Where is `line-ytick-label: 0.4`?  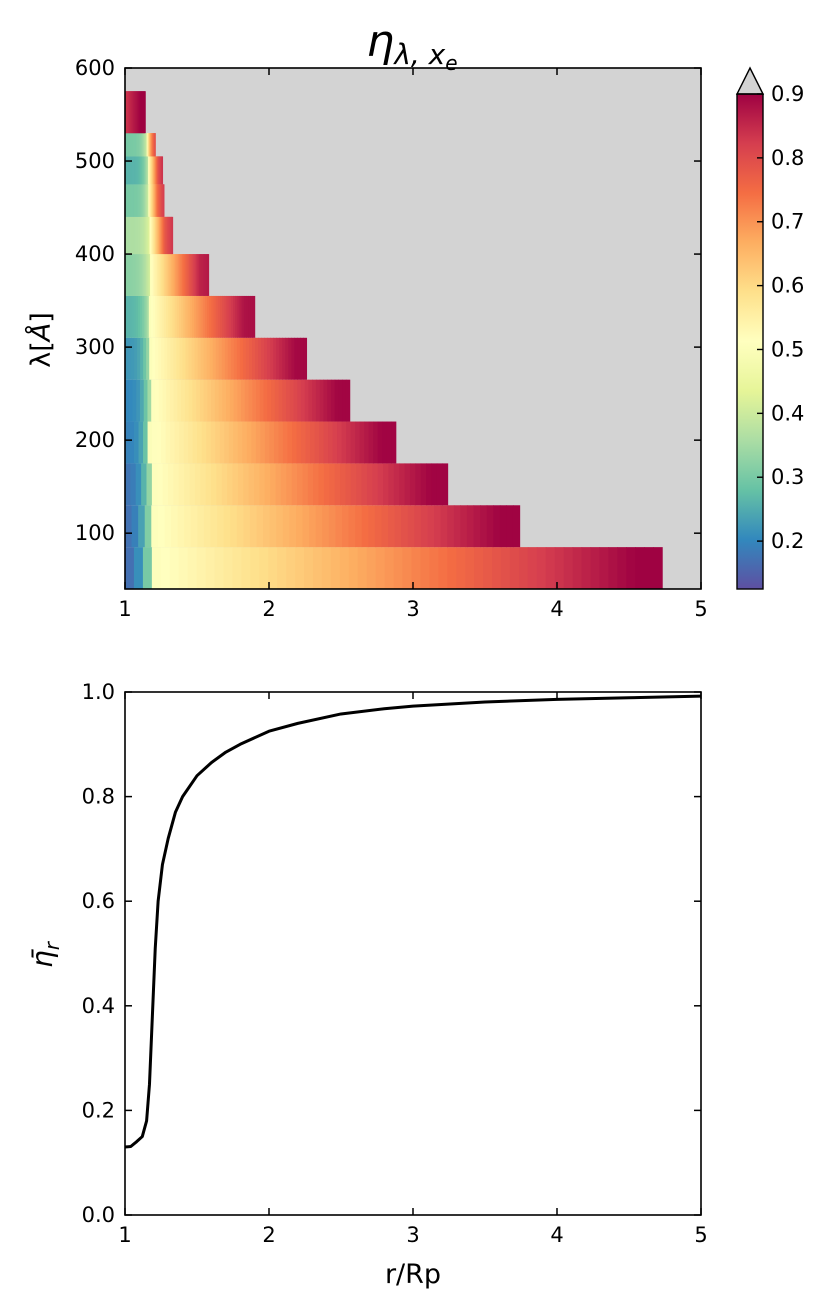
line-ytick-label: 0.4 is located at coordinates (98, 1006).